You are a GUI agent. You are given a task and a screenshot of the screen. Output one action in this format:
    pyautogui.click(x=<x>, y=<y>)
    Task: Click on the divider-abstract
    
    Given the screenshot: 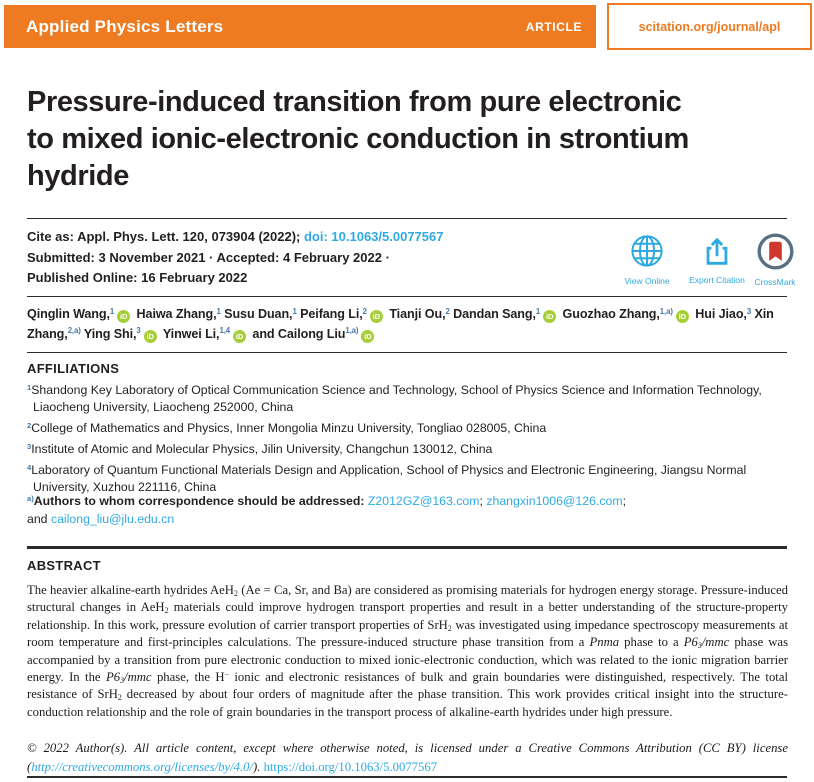 What is the action you would take?
    pyautogui.click(x=407, y=547)
    